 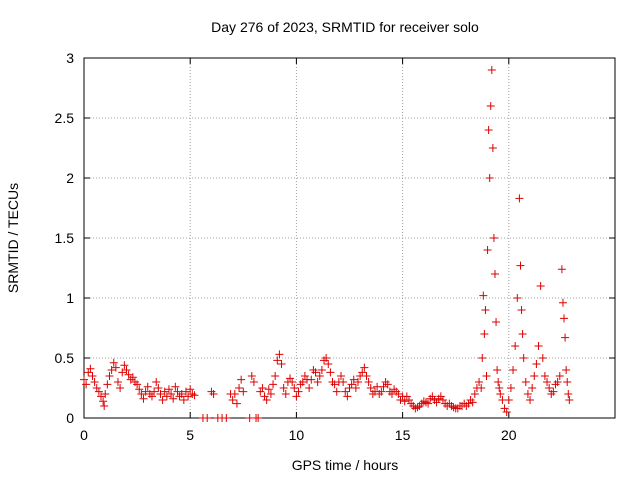 What do you see at coordinates (297, 435) in the screenshot?
I see `x-tick-label: 10` at bounding box center [297, 435].